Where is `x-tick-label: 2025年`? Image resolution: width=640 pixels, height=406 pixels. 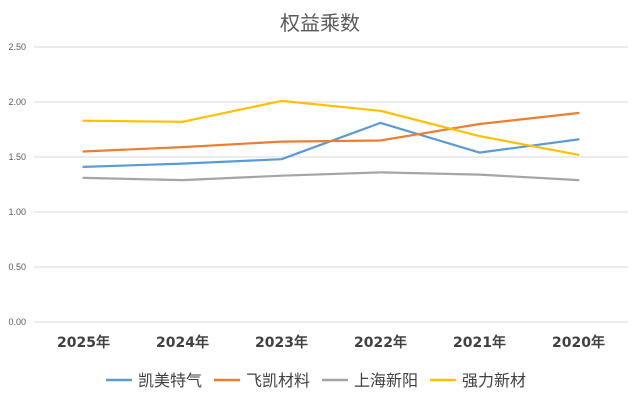 x-tick-label: 2025年 is located at coordinates (83, 342).